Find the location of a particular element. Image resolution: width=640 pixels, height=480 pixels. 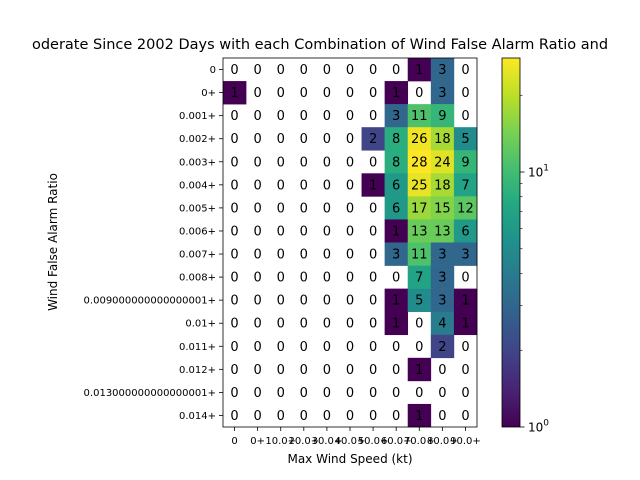

y-tick-label: 0.008+ is located at coordinates (197, 278).